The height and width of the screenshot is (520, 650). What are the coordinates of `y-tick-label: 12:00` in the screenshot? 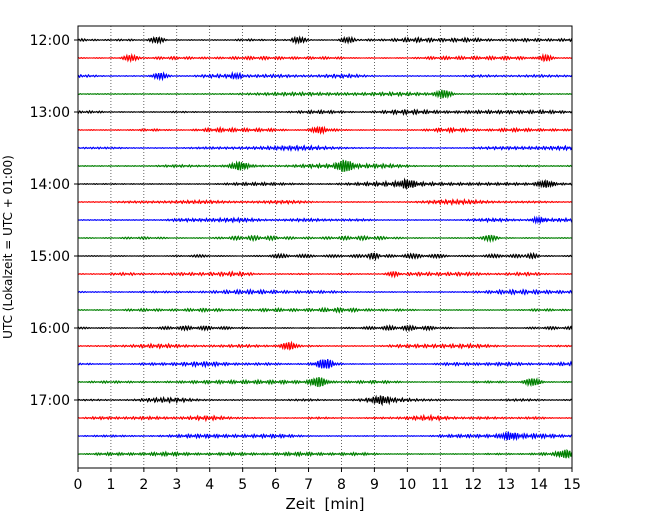 It's located at (50, 41).